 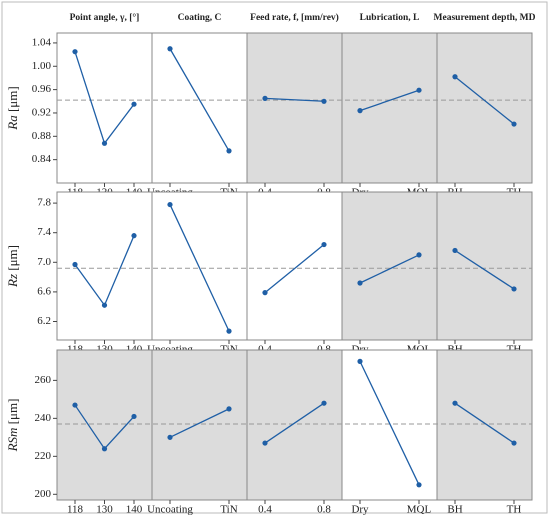 I want to click on x-tick-label: Uncoating, so click(x=170, y=510).